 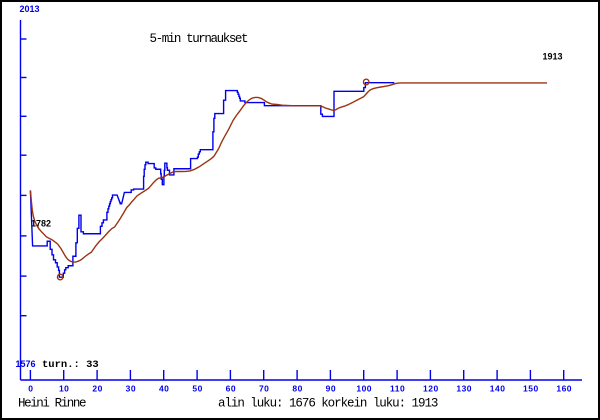 I want to click on svg-text: 2013, so click(x=30, y=9).